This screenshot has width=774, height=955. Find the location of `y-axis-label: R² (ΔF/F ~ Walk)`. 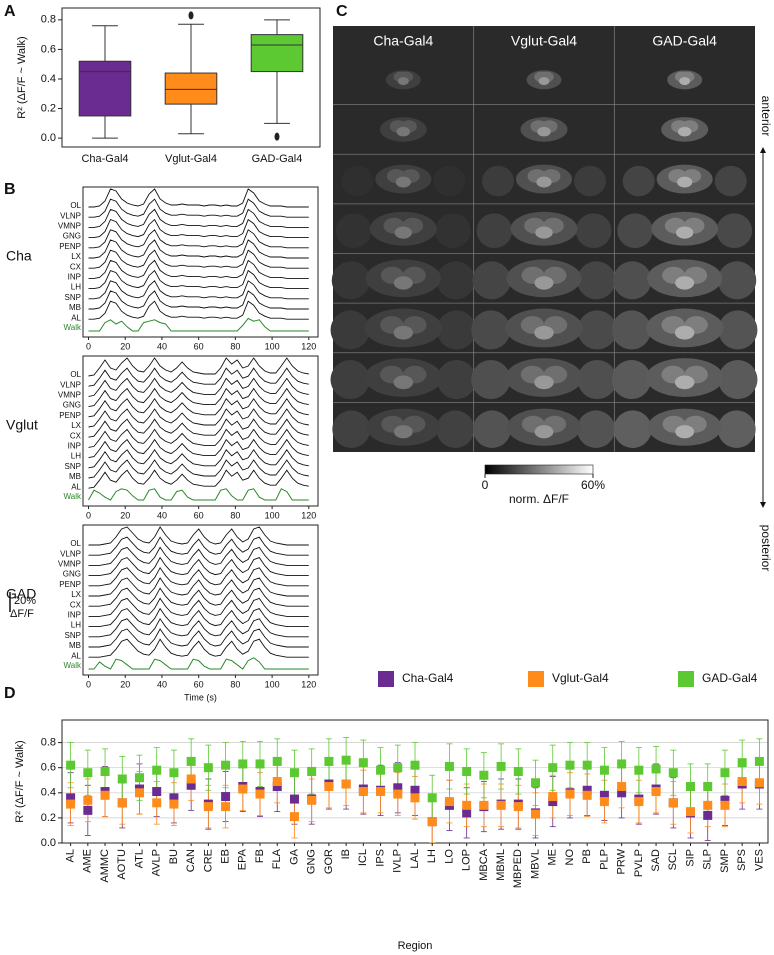

y-axis-label: R² (ΔF/F ~ Walk) is located at coordinates (20, 781).